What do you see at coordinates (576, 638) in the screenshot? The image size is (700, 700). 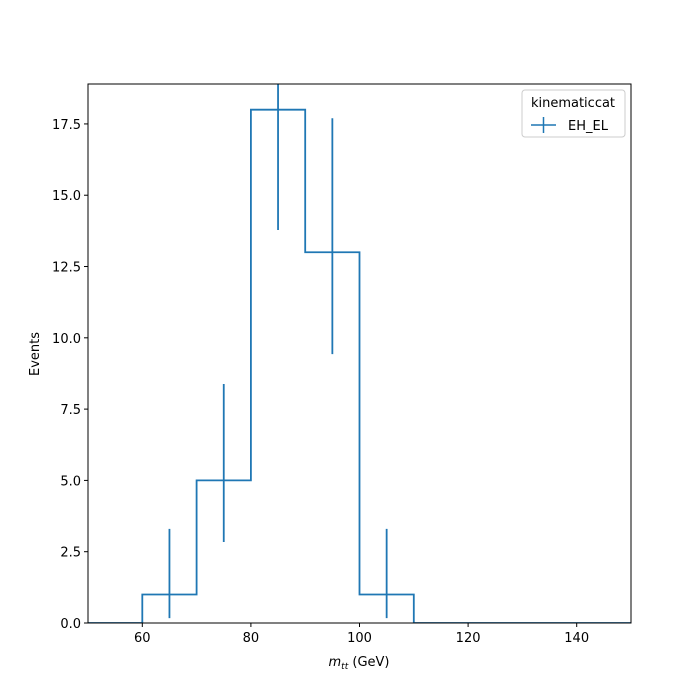 I see `x-tick-label: 140` at bounding box center [576, 638].